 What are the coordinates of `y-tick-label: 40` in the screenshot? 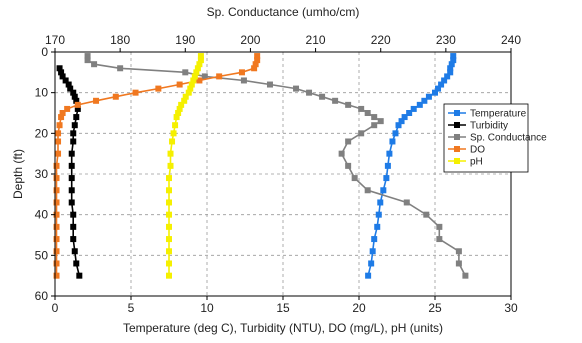 It's located at (42, 215).